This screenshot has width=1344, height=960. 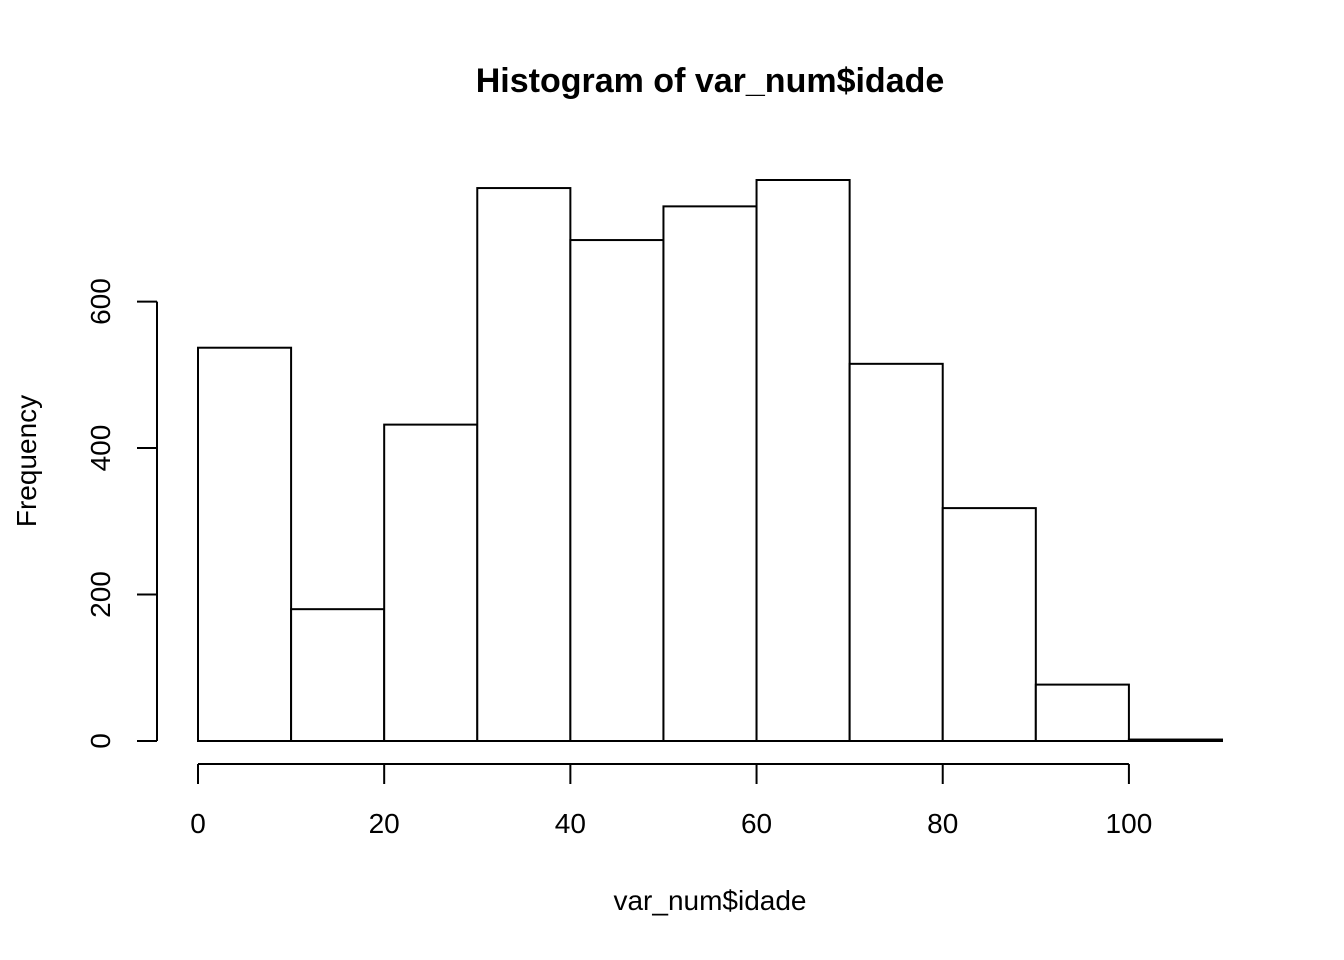 I want to click on y-axis-label: Frequency, so click(x=26, y=461).